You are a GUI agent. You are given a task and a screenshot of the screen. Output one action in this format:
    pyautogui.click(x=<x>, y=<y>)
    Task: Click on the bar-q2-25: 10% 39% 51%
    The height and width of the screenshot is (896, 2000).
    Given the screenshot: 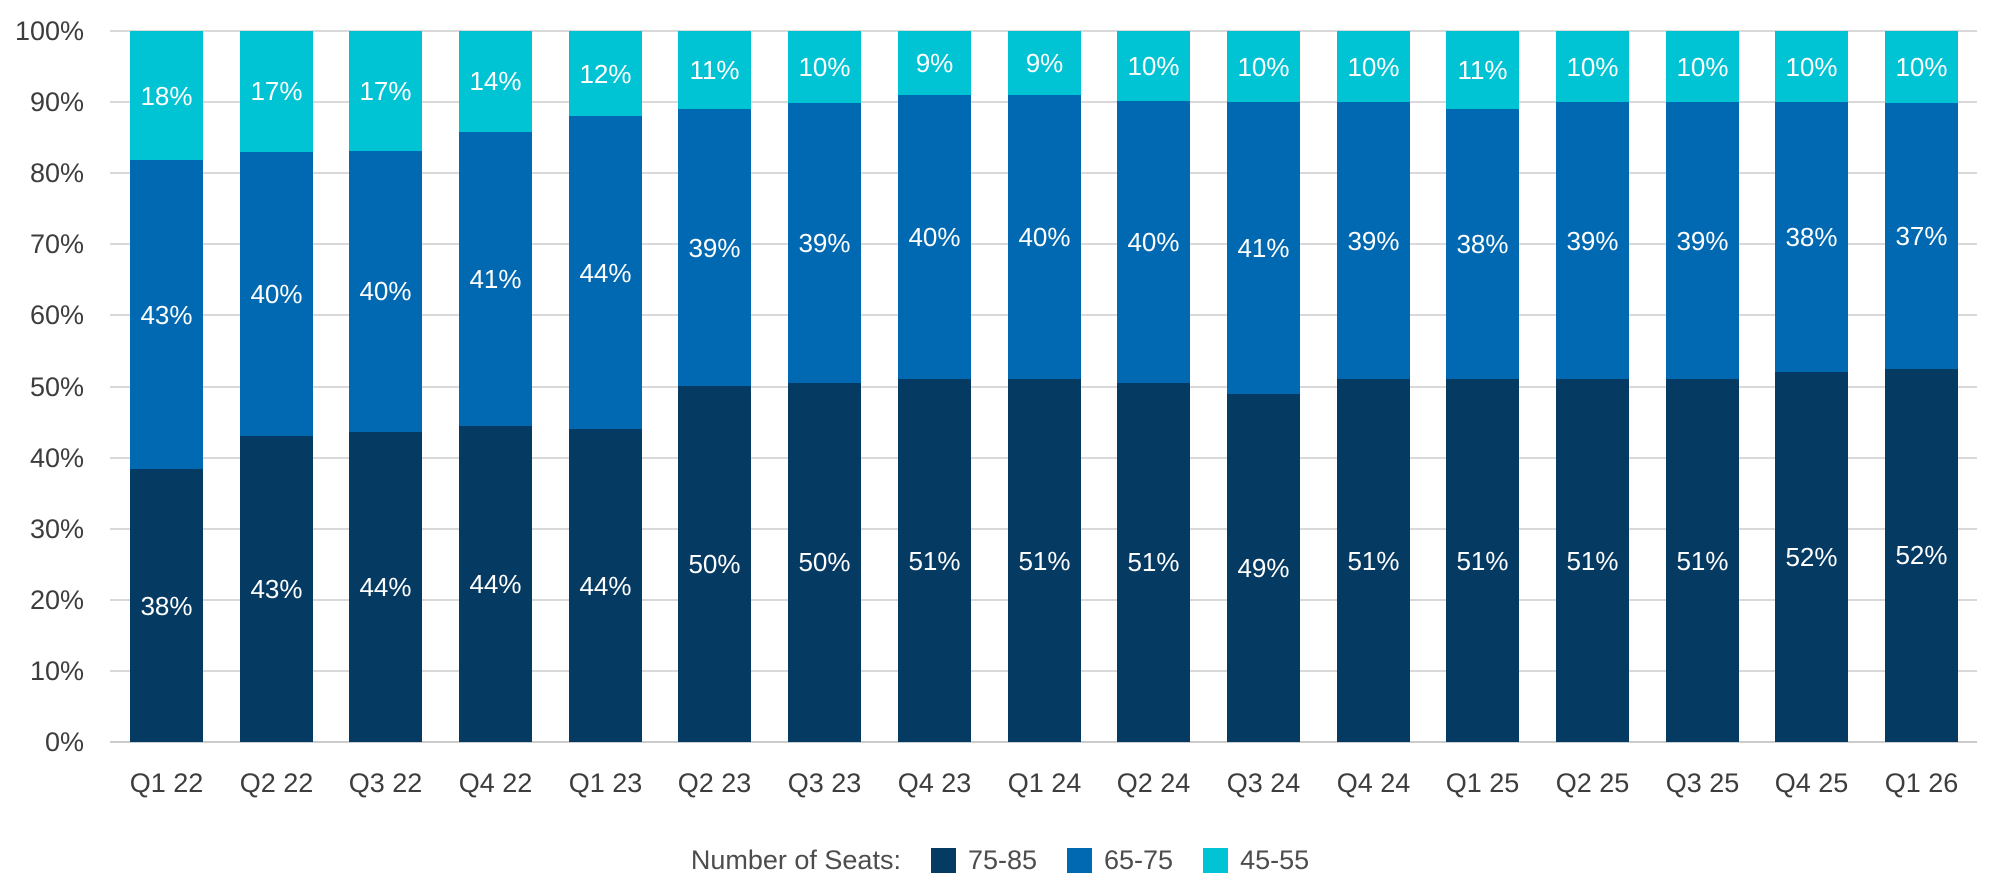 What is the action you would take?
    pyautogui.click(x=1592, y=386)
    